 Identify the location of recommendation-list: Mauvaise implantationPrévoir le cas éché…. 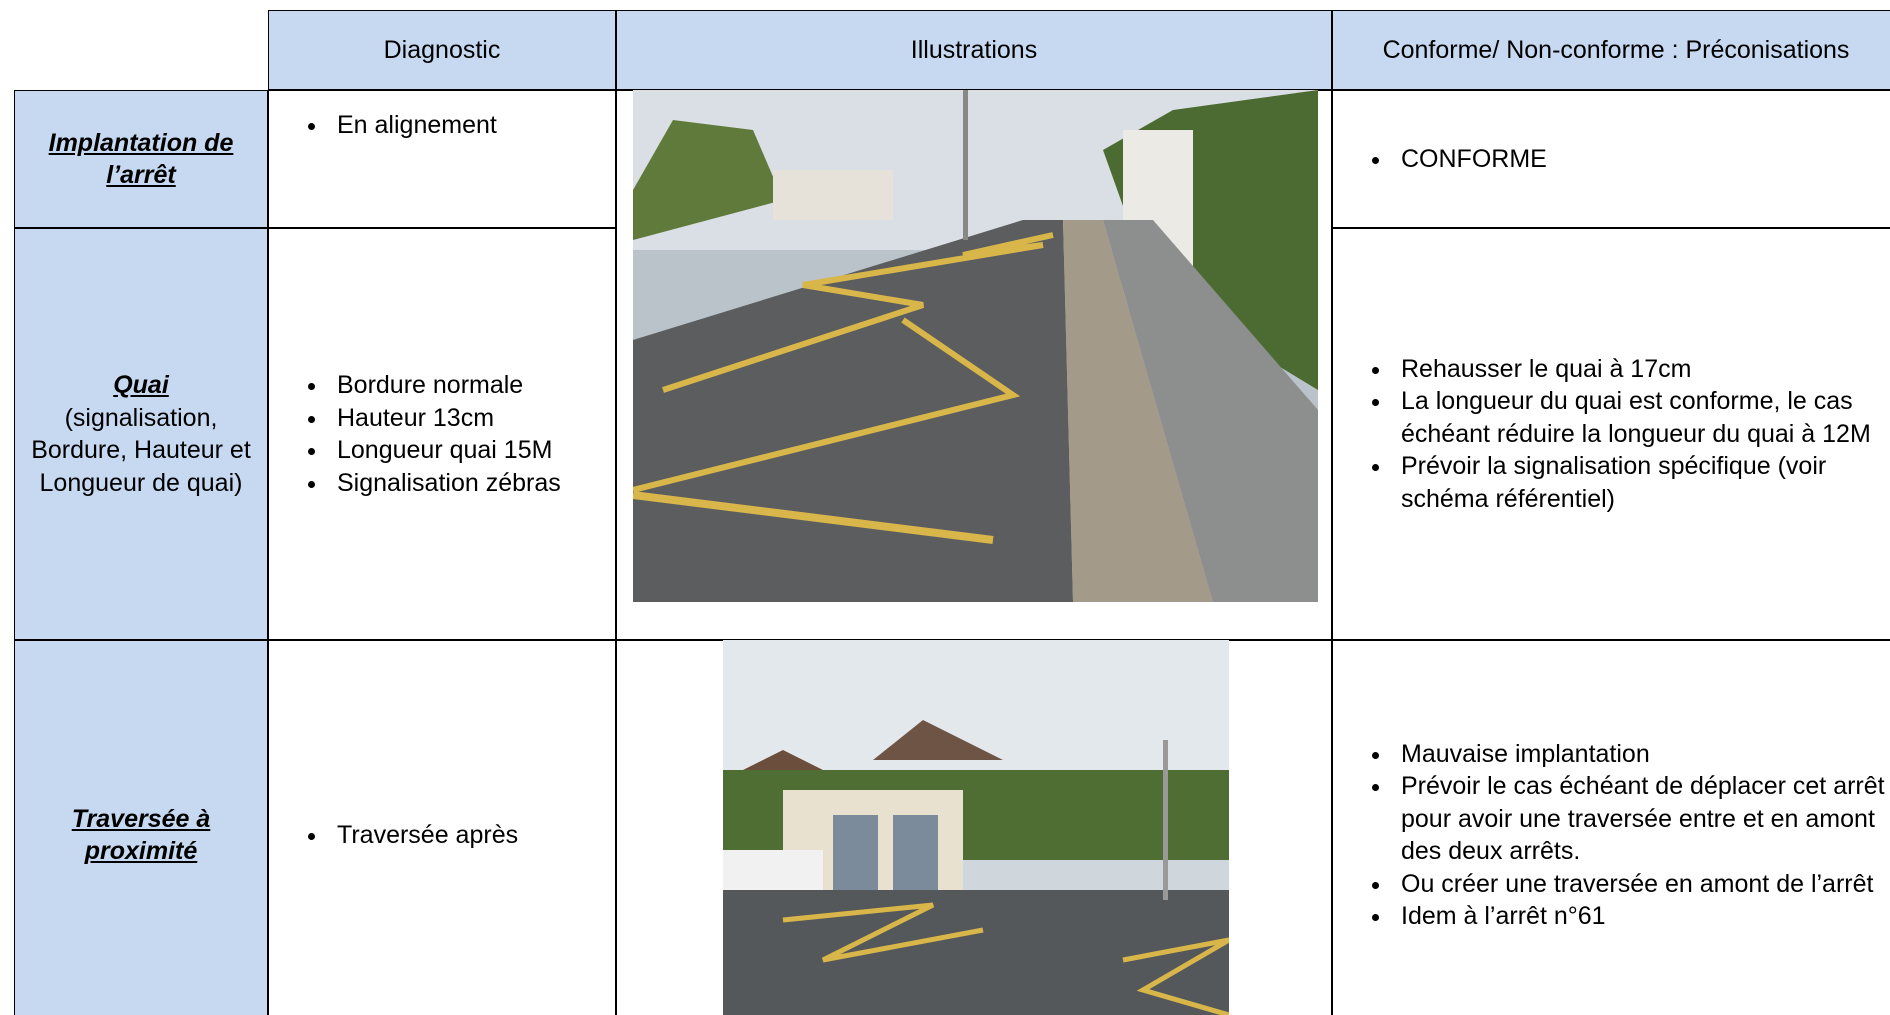
(1611, 835).